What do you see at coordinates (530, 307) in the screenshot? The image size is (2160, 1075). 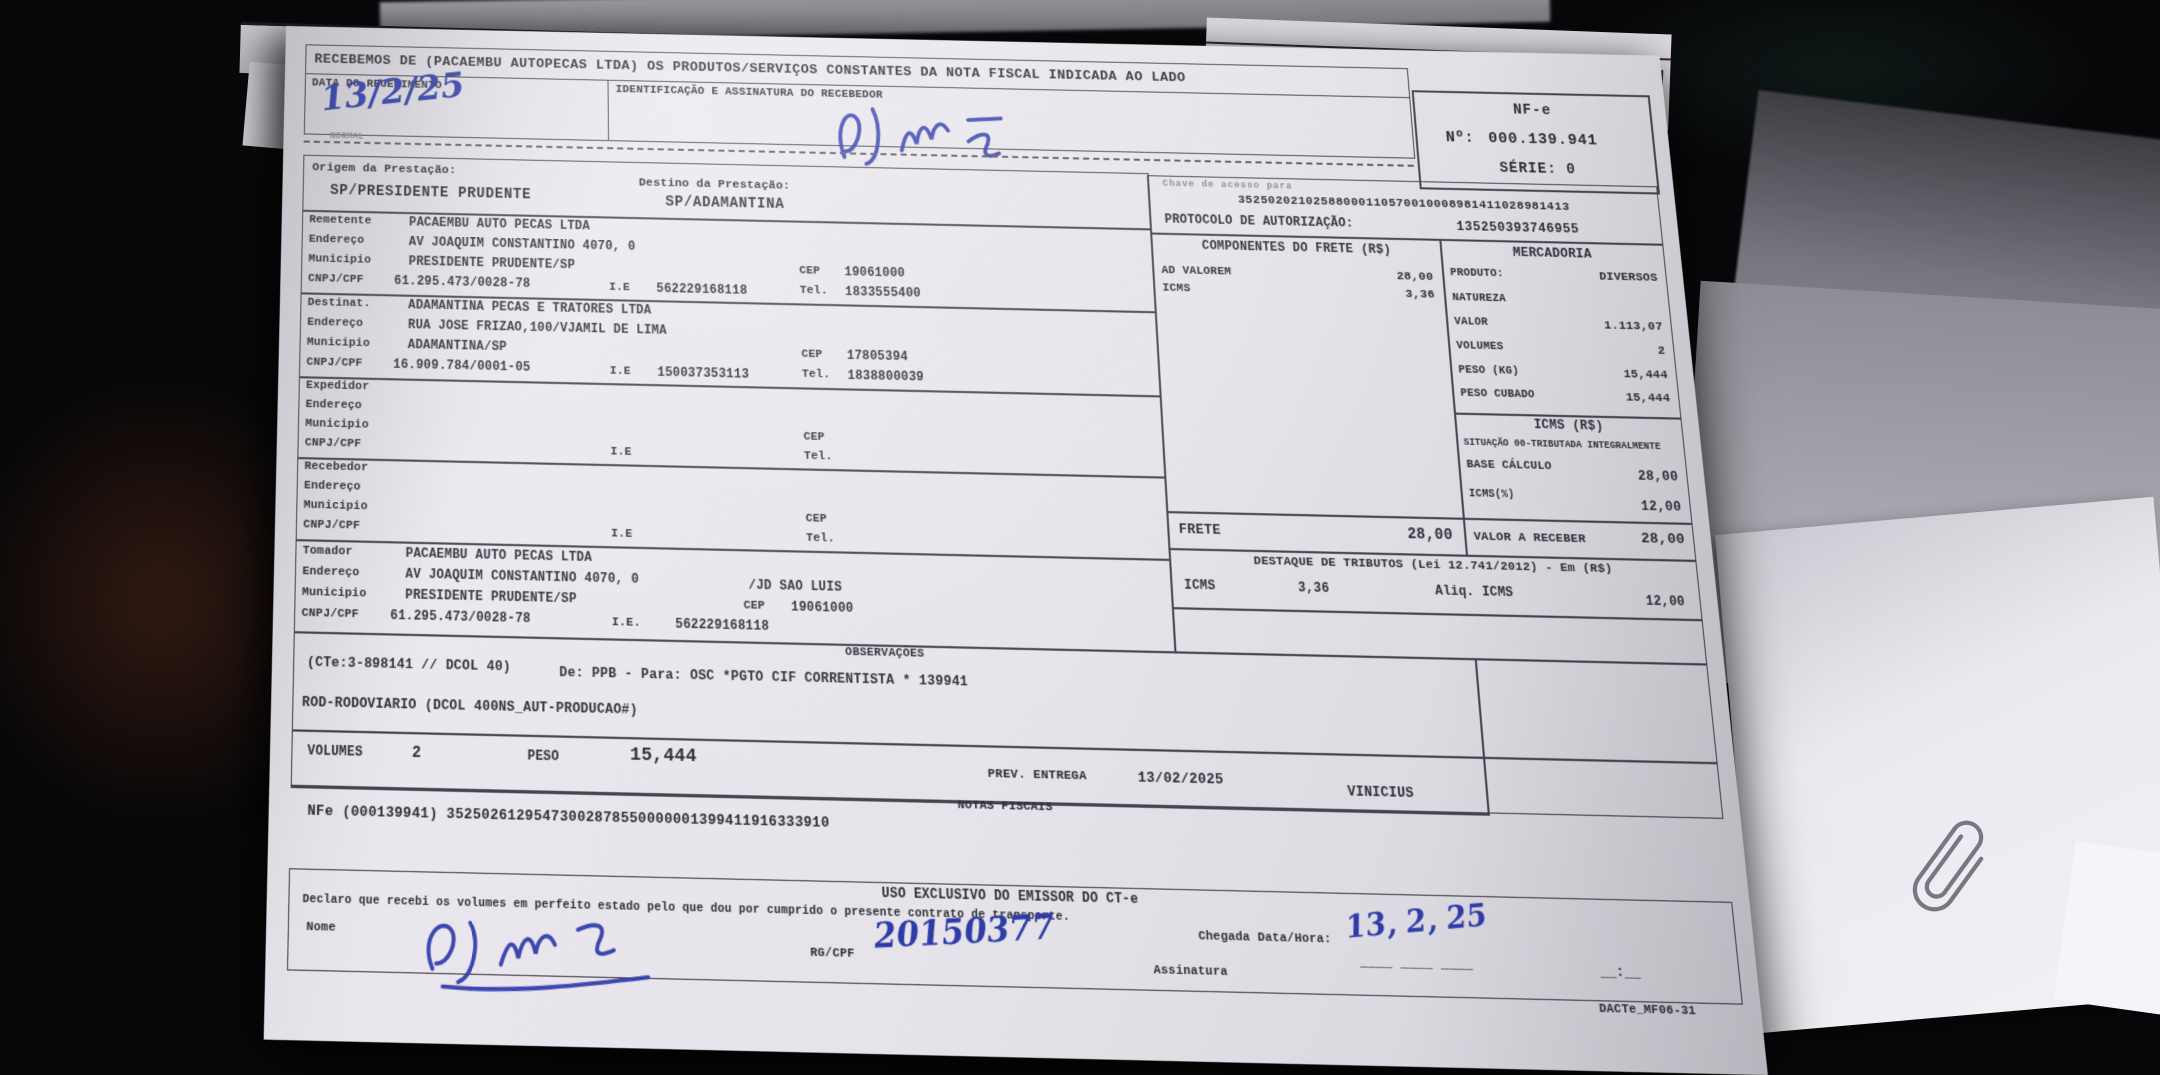 I see `destinatario-nome: ADAMANTINA PECAS E TRATORES LTDA` at bounding box center [530, 307].